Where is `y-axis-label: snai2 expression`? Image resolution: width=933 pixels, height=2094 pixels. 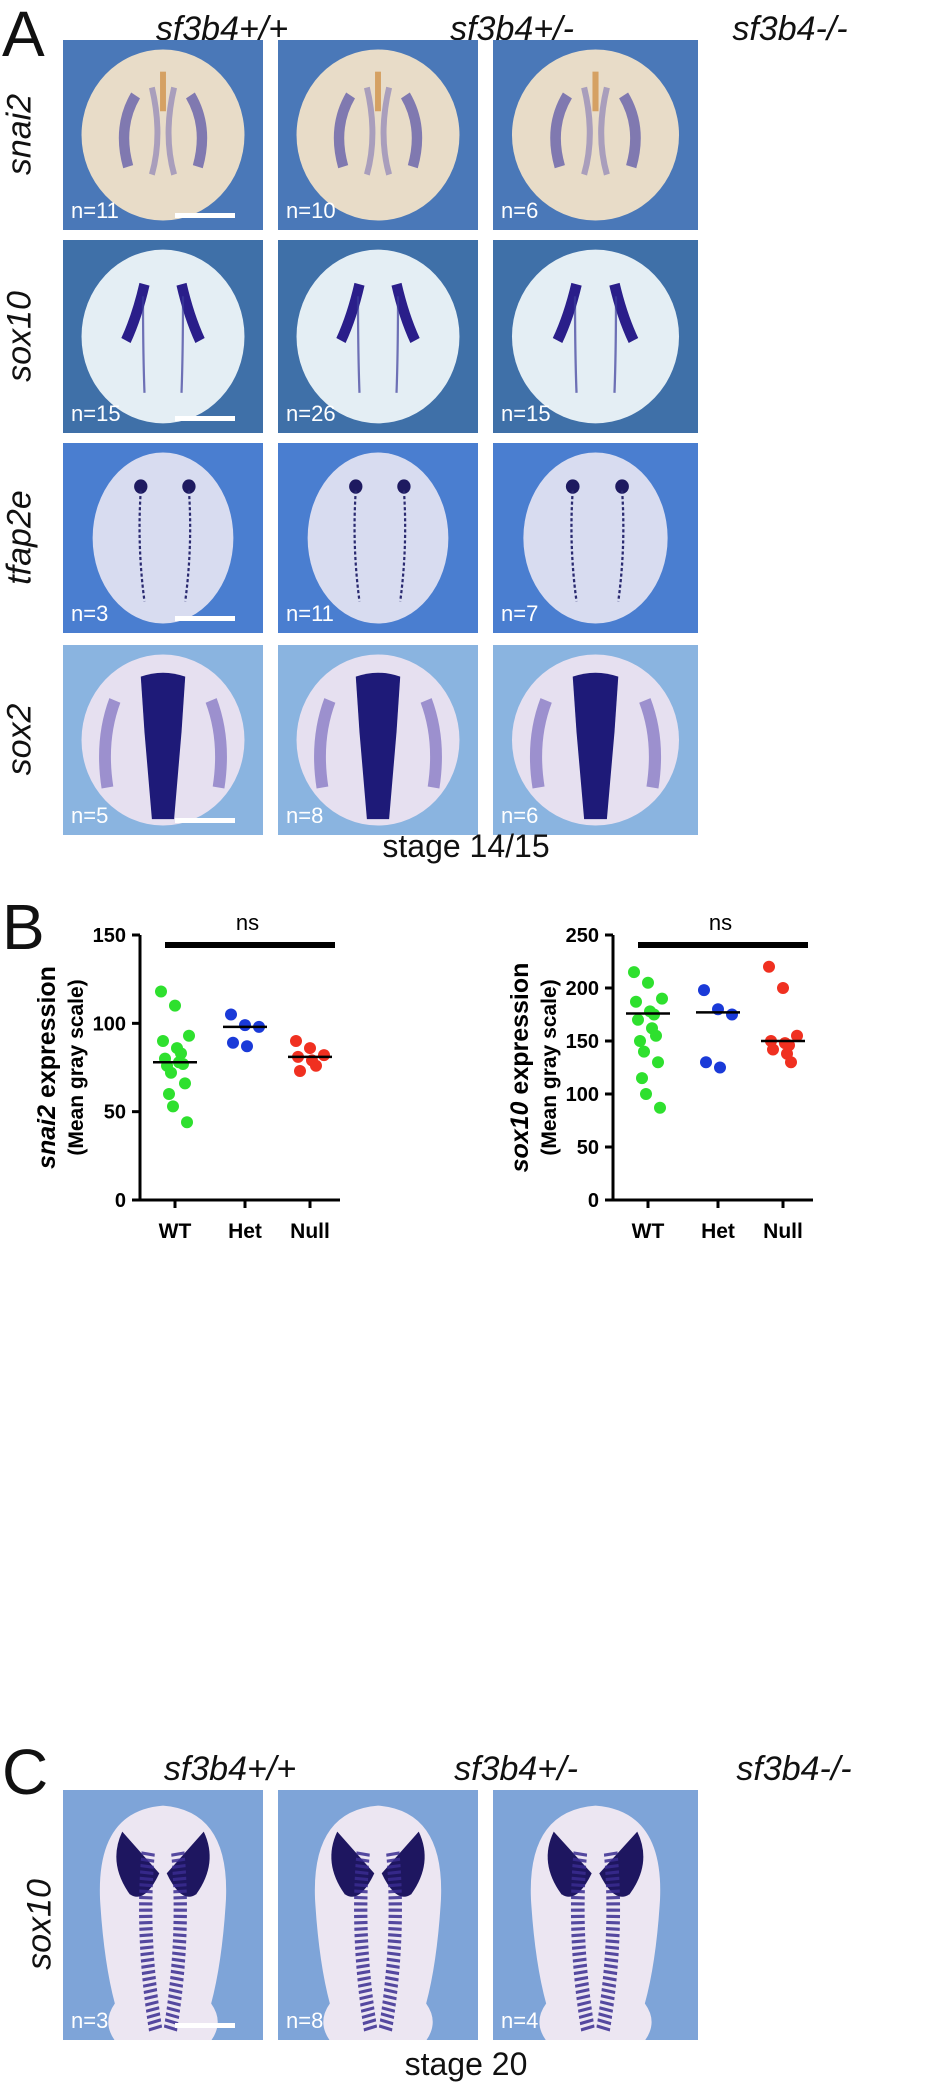
y-axis-label: snai2 expression is located at coordinates (47, 1067).